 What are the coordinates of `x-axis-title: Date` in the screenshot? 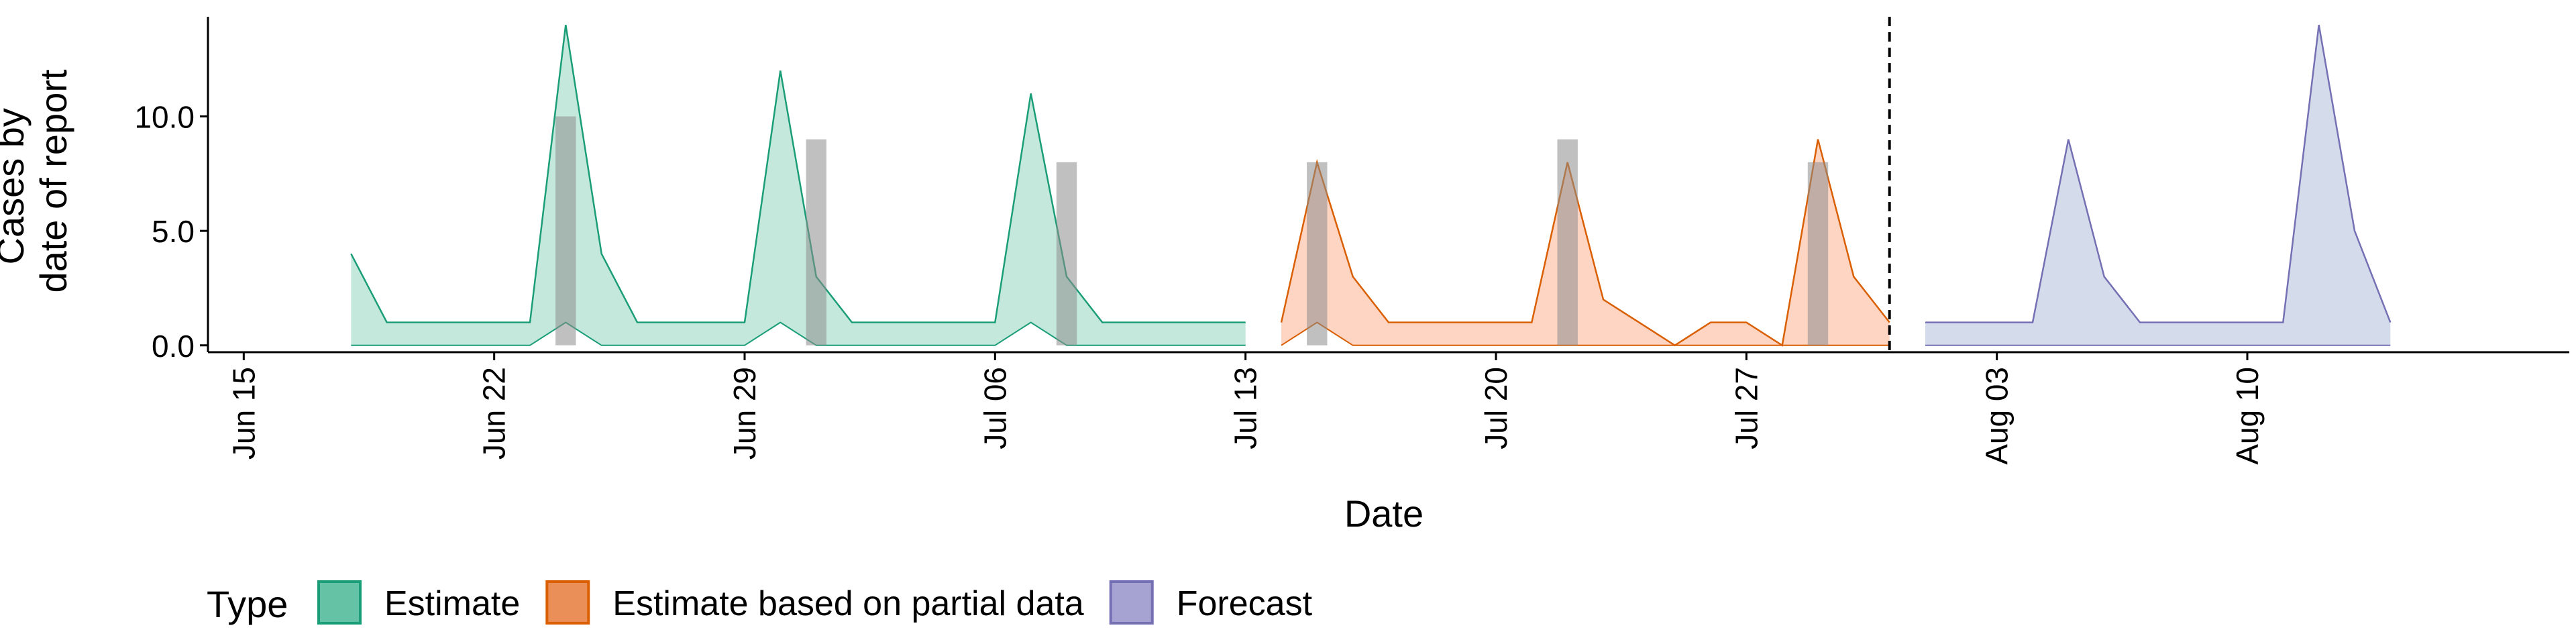 It's located at (1384, 513).